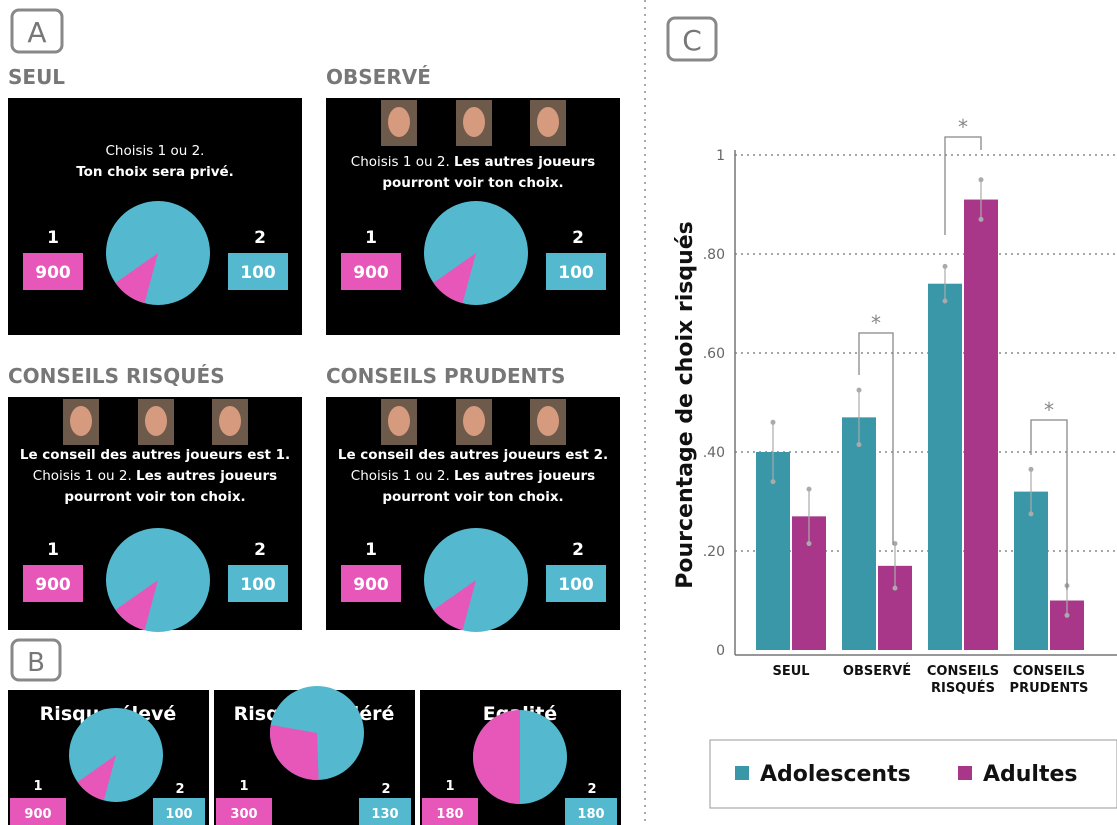  What do you see at coordinates (963, 680) in the screenshot?
I see `x-tick-label: CONSEILS RISQUÉS` at bounding box center [963, 680].